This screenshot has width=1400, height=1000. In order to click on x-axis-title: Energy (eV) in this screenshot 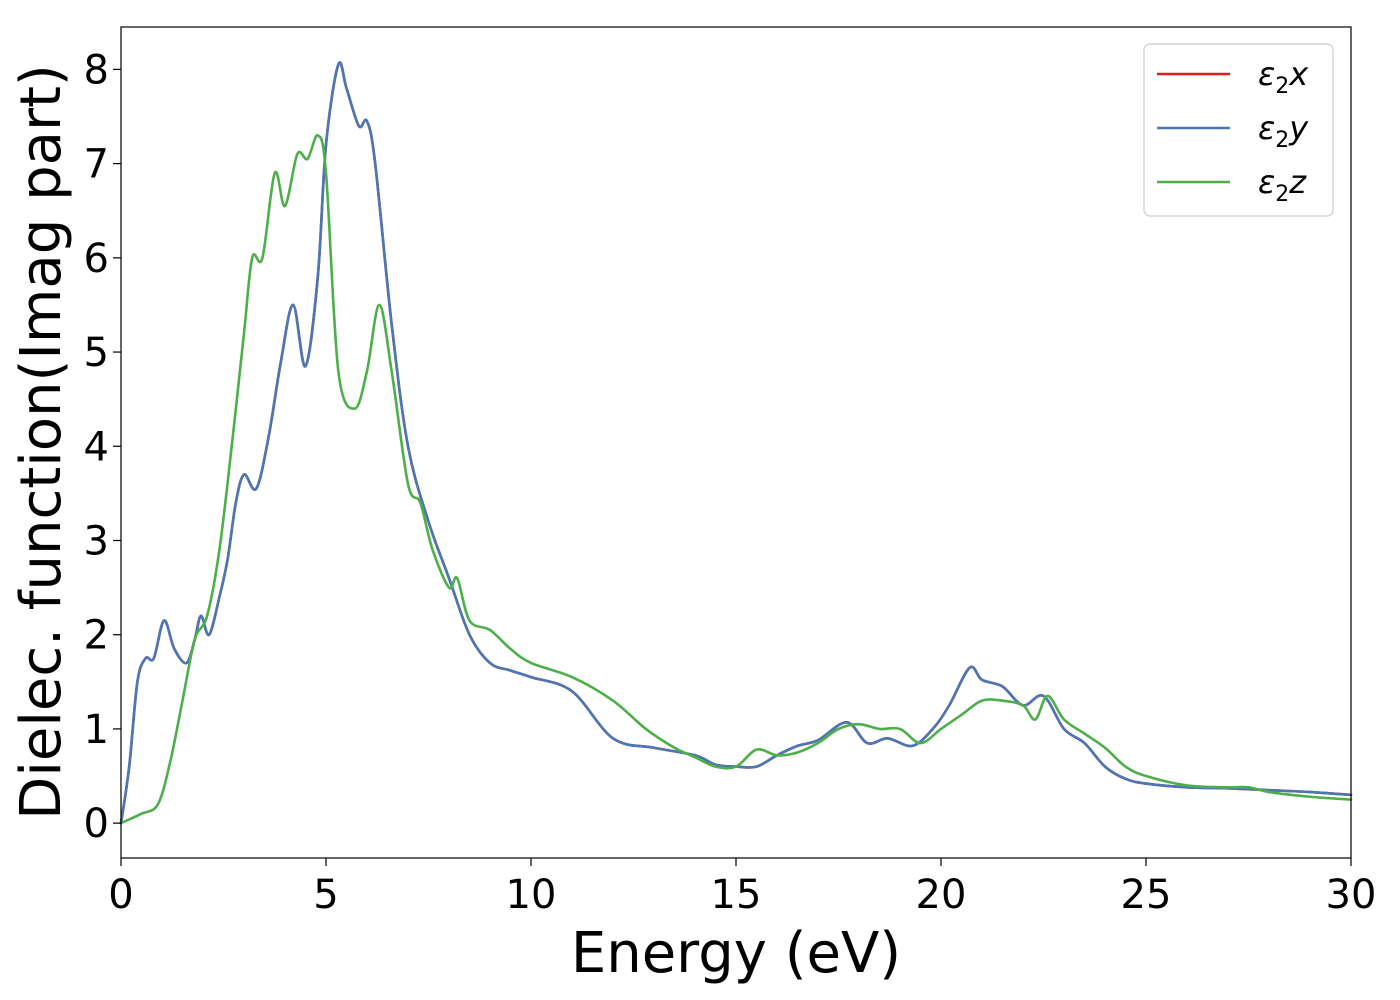, I will do `click(736, 953)`.